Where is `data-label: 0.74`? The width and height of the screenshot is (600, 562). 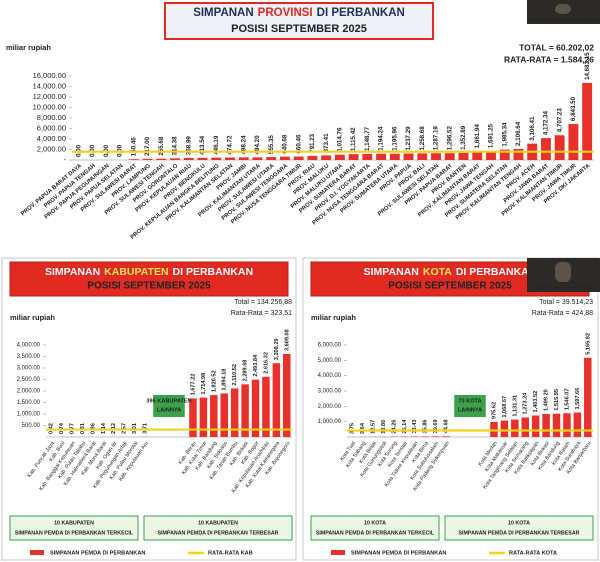
data-label: 0.74 is located at coordinates (62, 428).